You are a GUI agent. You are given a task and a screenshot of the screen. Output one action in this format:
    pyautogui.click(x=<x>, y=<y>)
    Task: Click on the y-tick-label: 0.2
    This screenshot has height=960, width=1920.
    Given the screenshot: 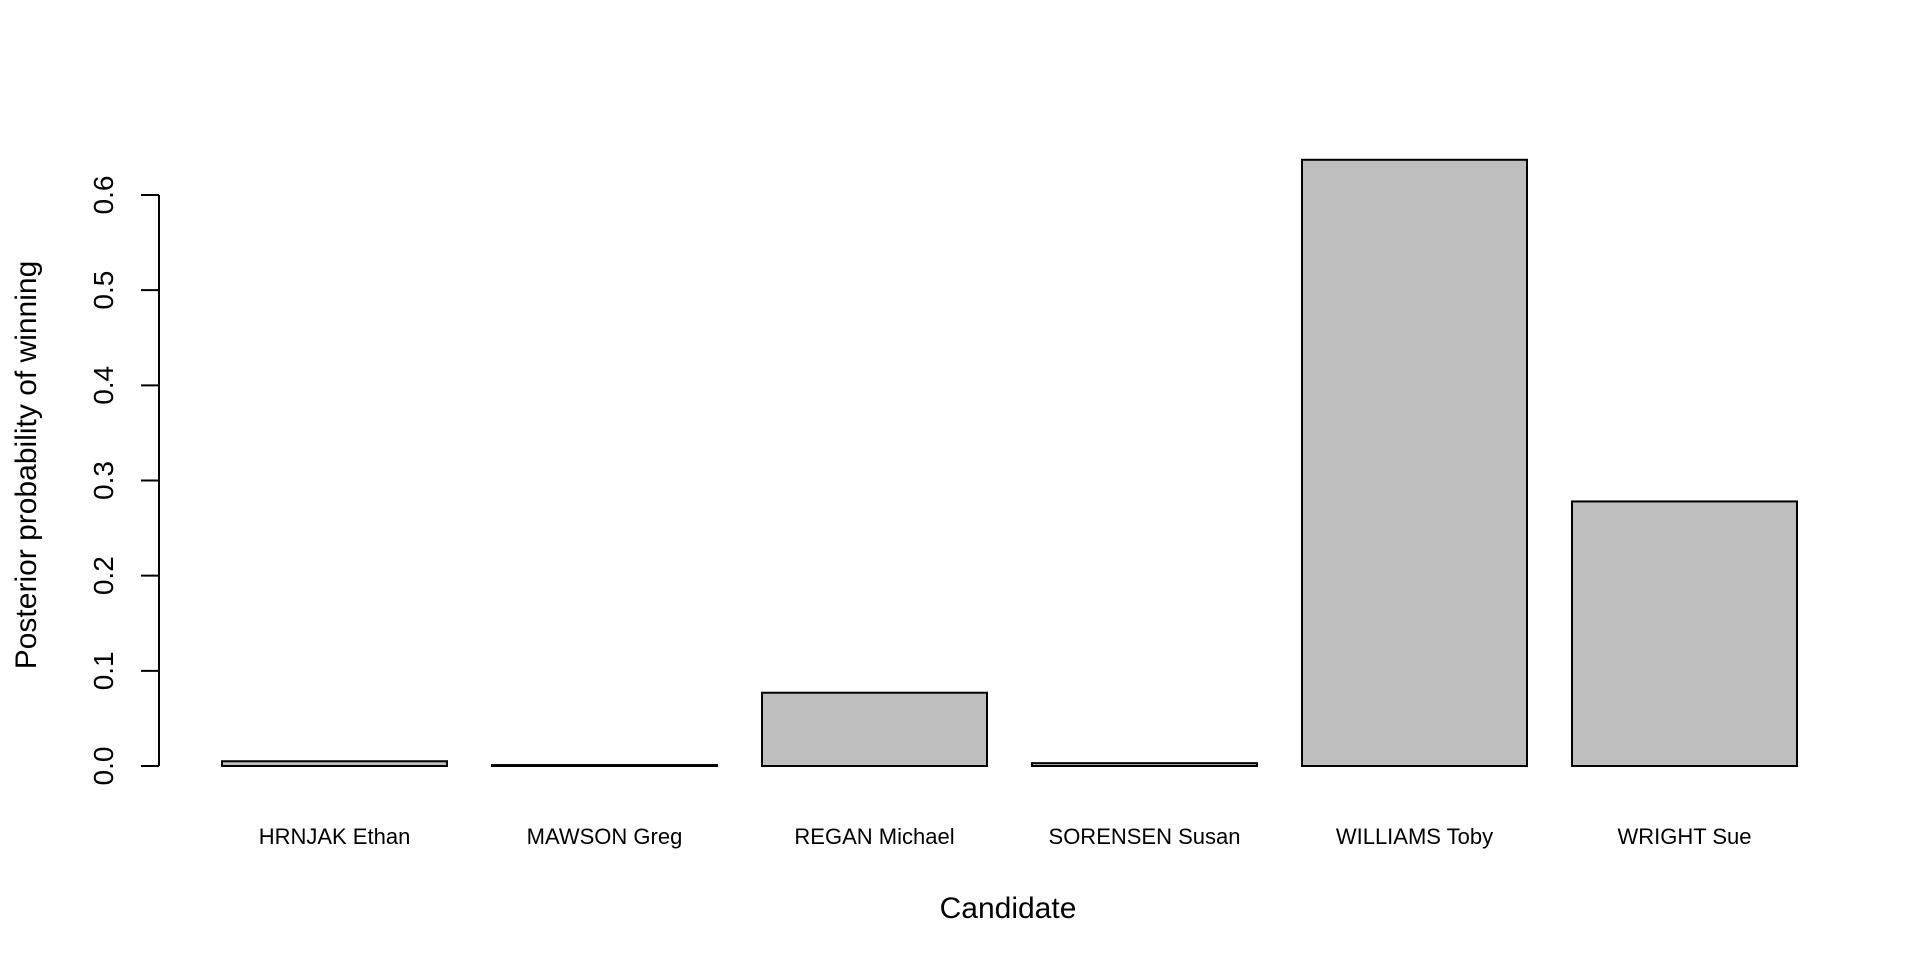 What is the action you would take?
    pyautogui.click(x=103, y=575)
    